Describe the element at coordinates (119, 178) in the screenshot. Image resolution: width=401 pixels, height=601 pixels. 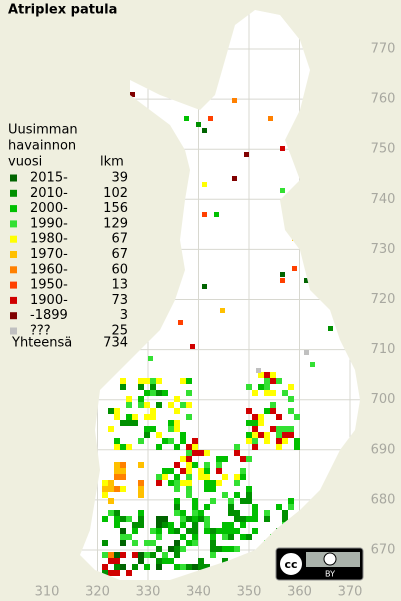
I see `legend-count: 39` at that location.